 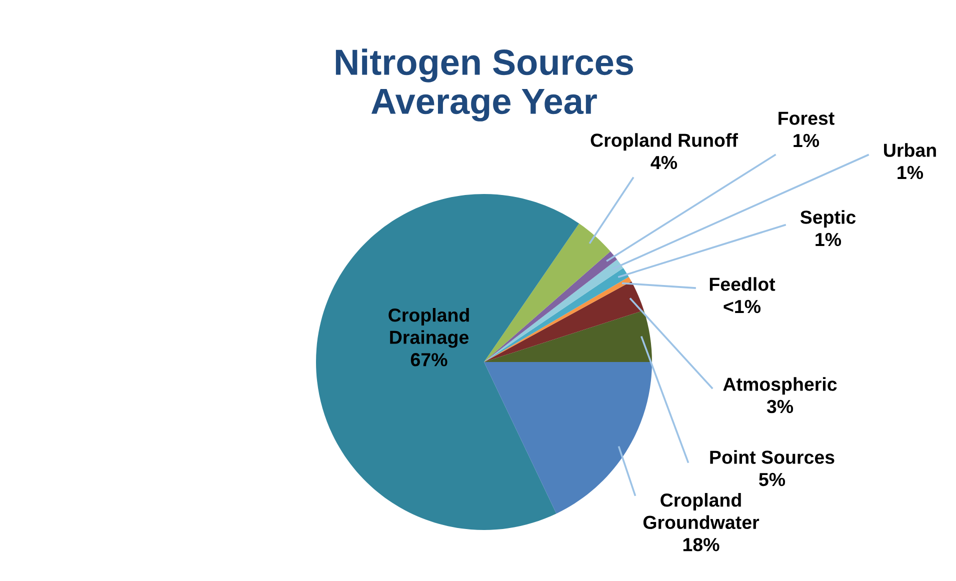 What do you see at coordinates (910, 150) in the screenshot?
I see `slice-label: Urban` at bounding box center [910, 150].